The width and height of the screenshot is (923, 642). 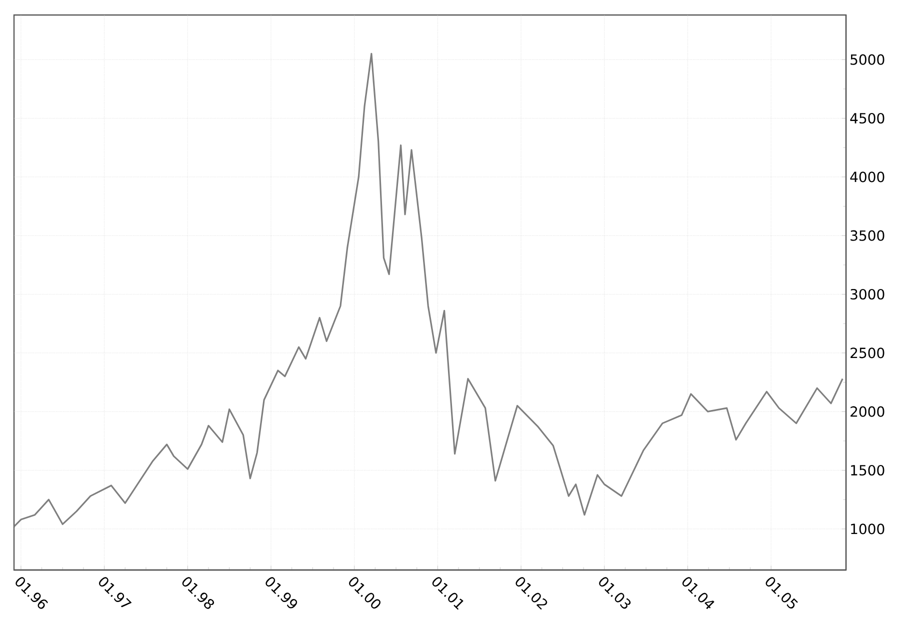 I want to click on y-tick-label: 4000, so click(x=867, y=177).